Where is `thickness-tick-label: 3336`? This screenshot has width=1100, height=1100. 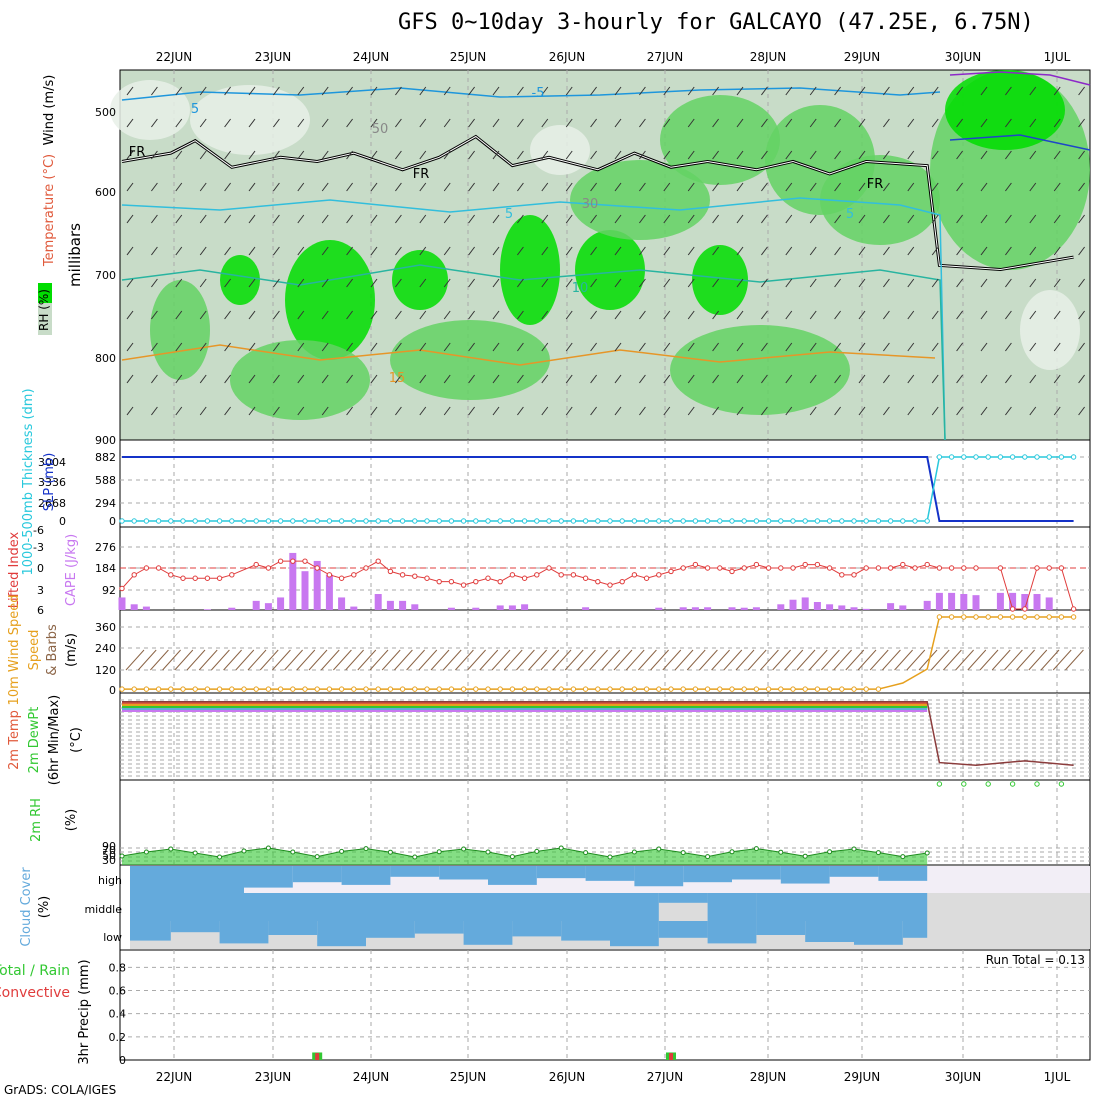 thickness-tick-label: 3336 is located at coordinates (52, 482).